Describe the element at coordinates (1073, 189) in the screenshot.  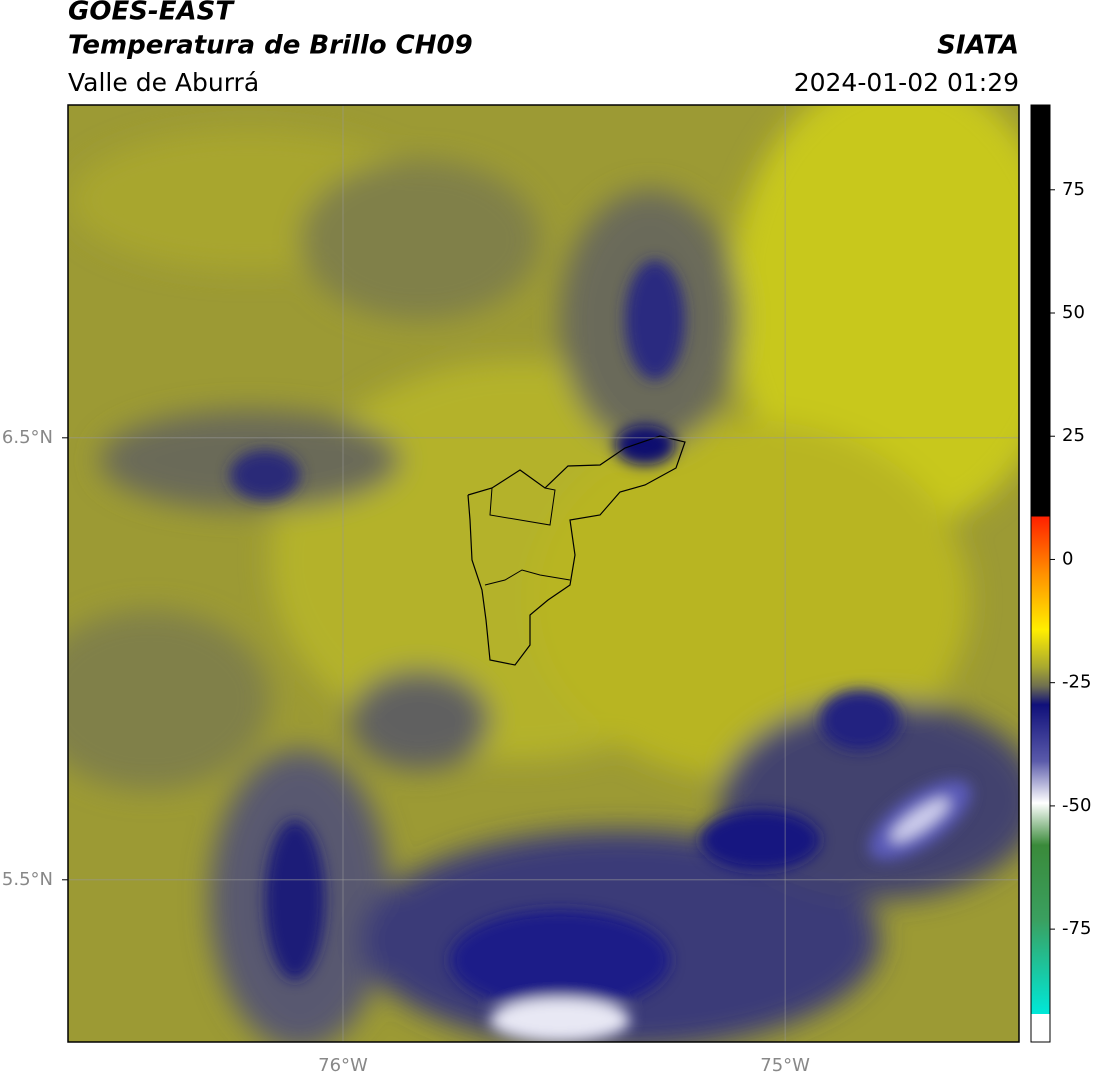
I see `colorbar-label: 75` at that location.